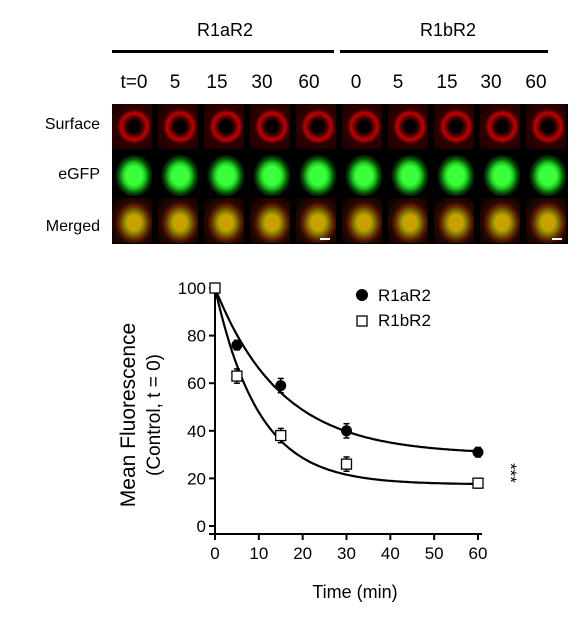 Image resolution: width=573 pixels, height=618 pixels. Describe the element at coordinates (346, 553) in the screenshot. I see `x-tick-label: 30` at that location.